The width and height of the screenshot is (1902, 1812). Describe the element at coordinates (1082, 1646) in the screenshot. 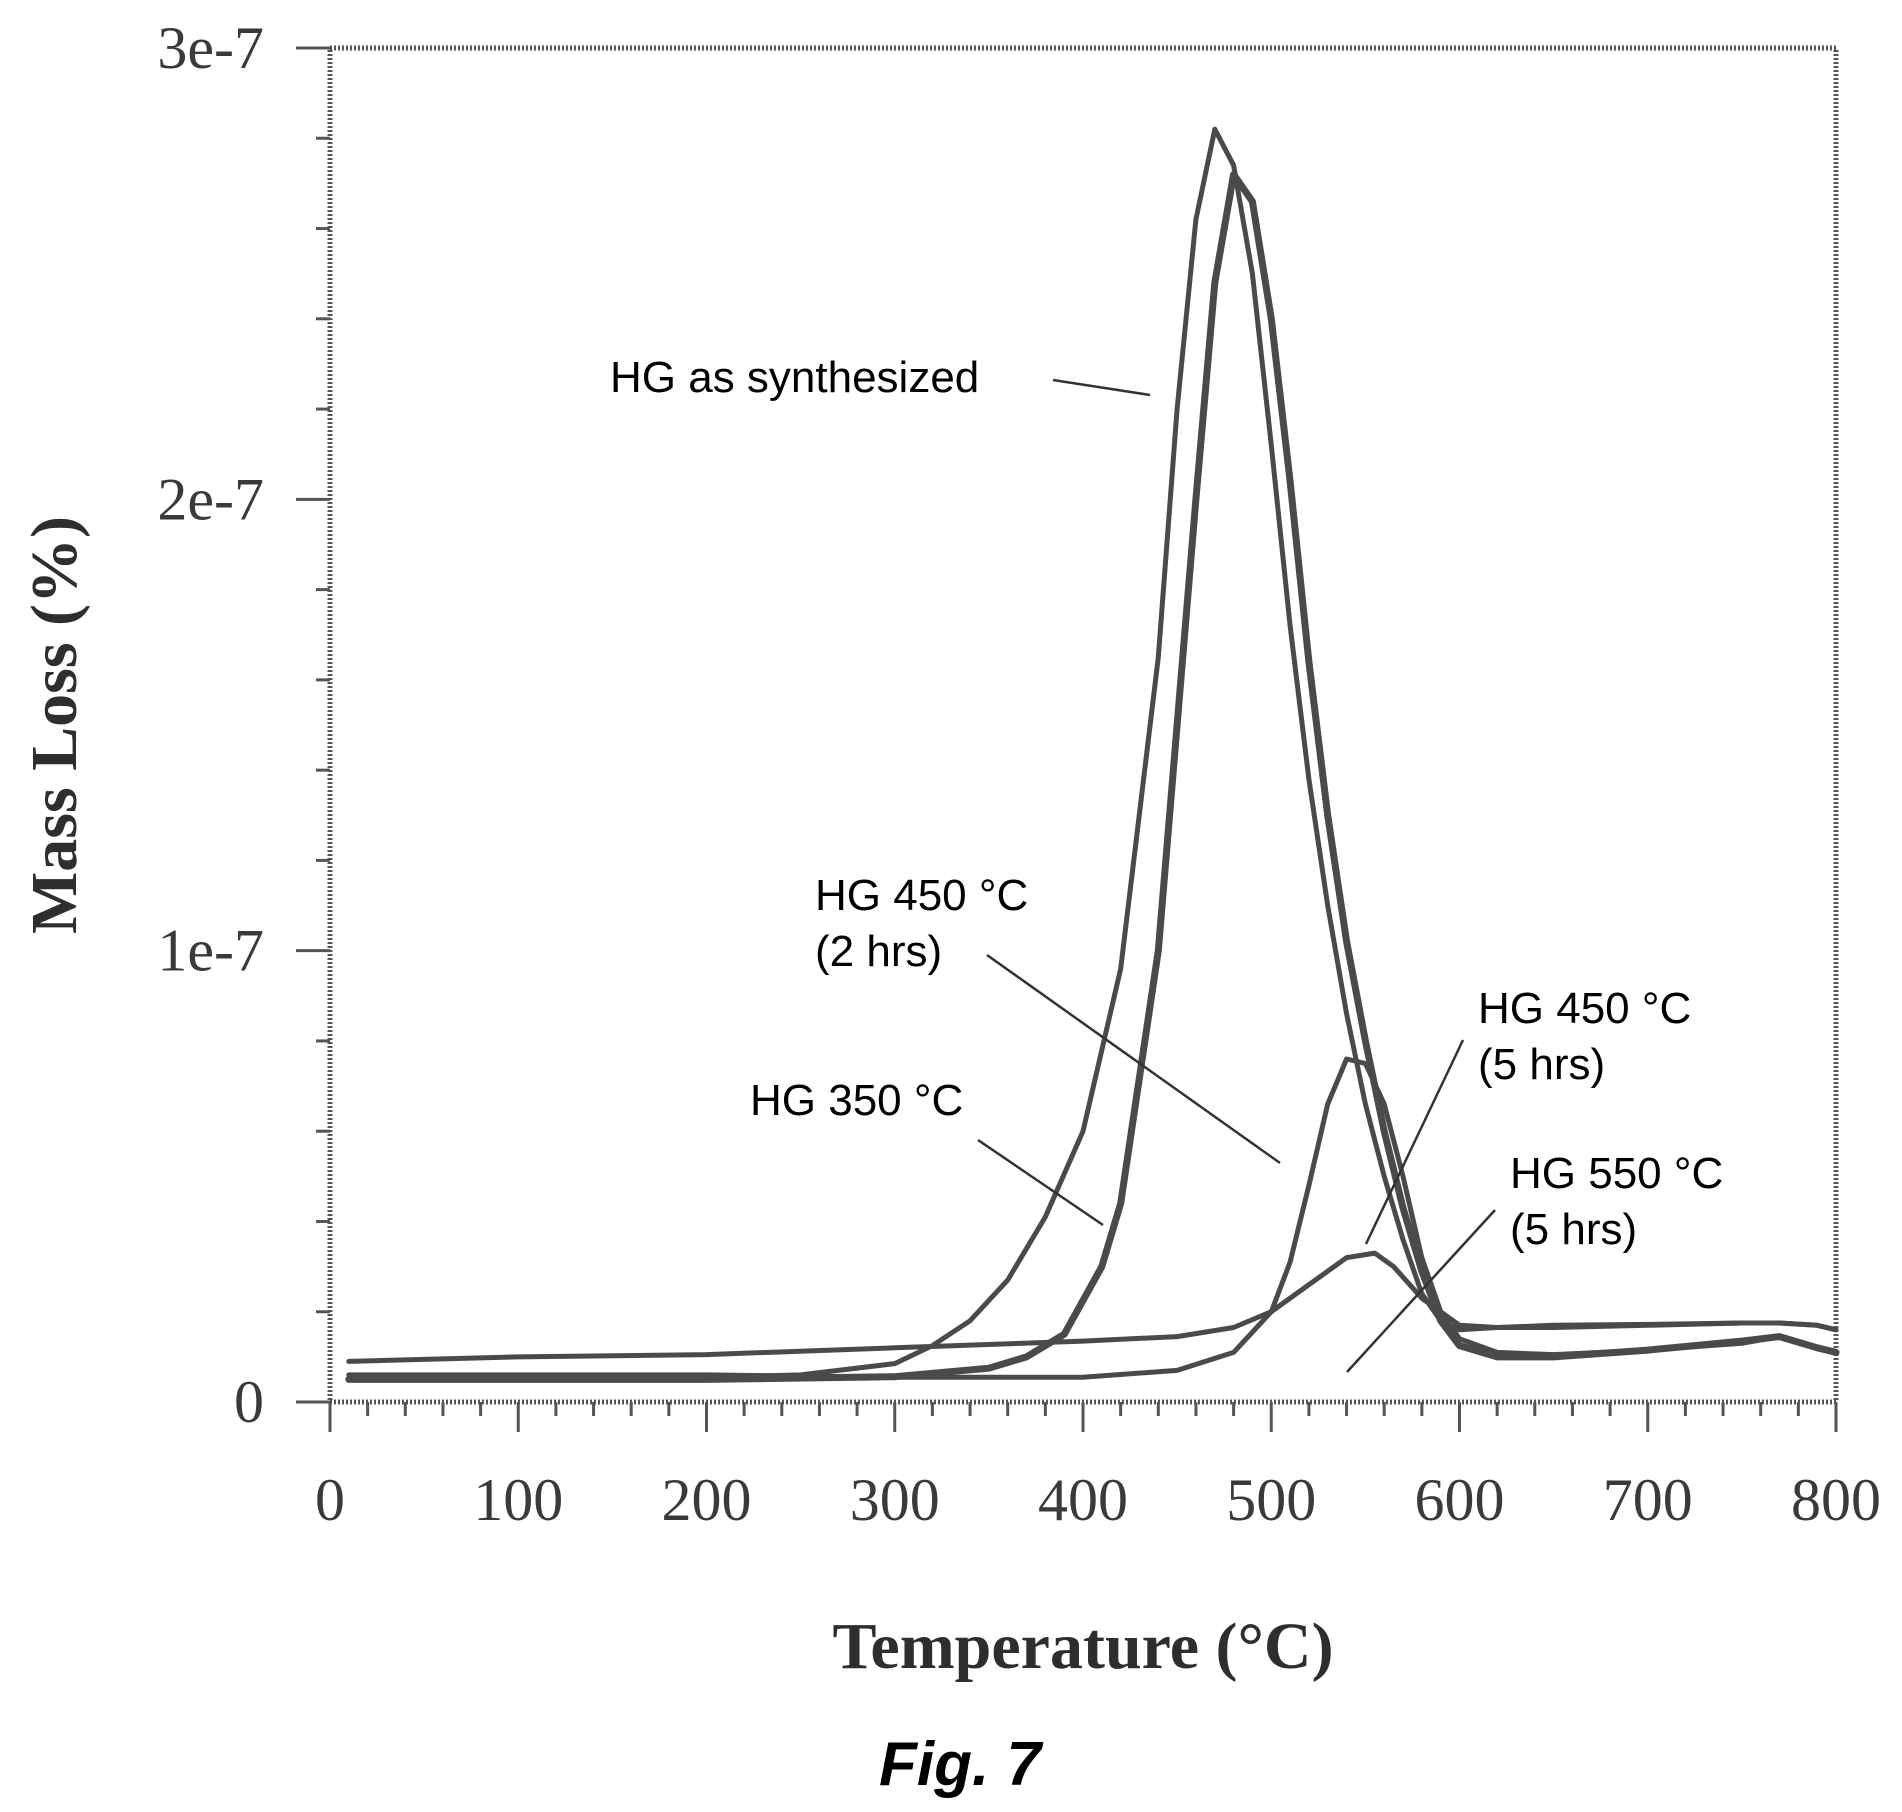

I see `x-axis-title: Temperature (°C)` at that location.